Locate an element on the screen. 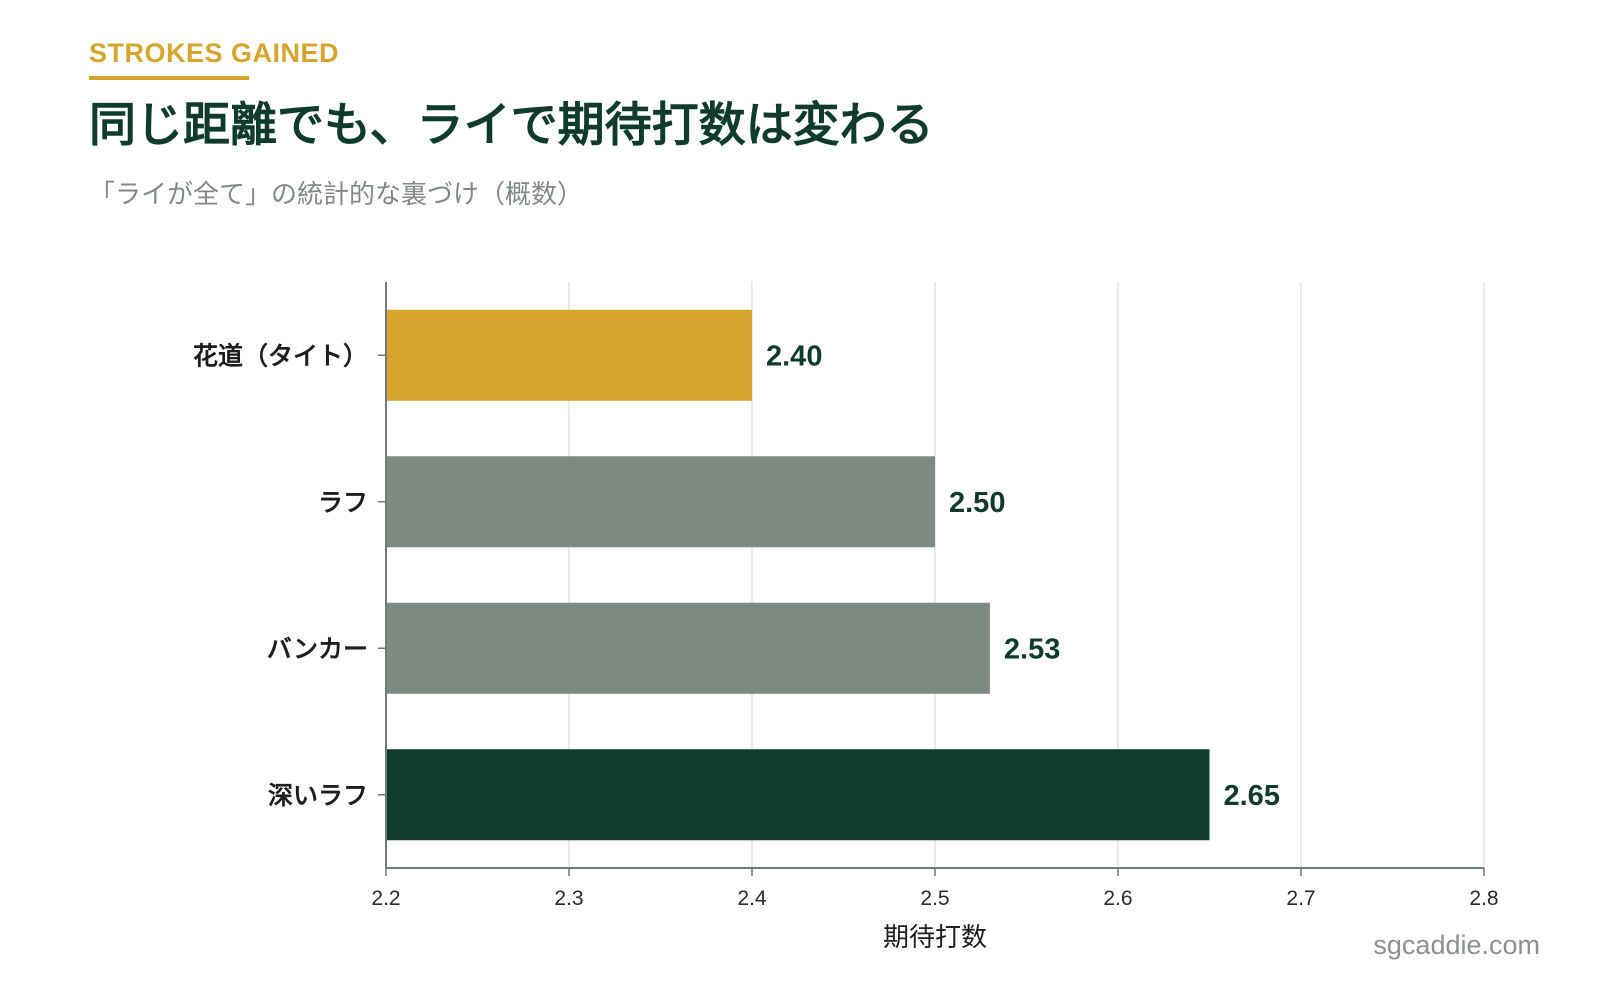 Image resolution: width=1600 pixels, height=1000 pixels. x-tick-label: 2.3 is located at coordinates (568, 898).